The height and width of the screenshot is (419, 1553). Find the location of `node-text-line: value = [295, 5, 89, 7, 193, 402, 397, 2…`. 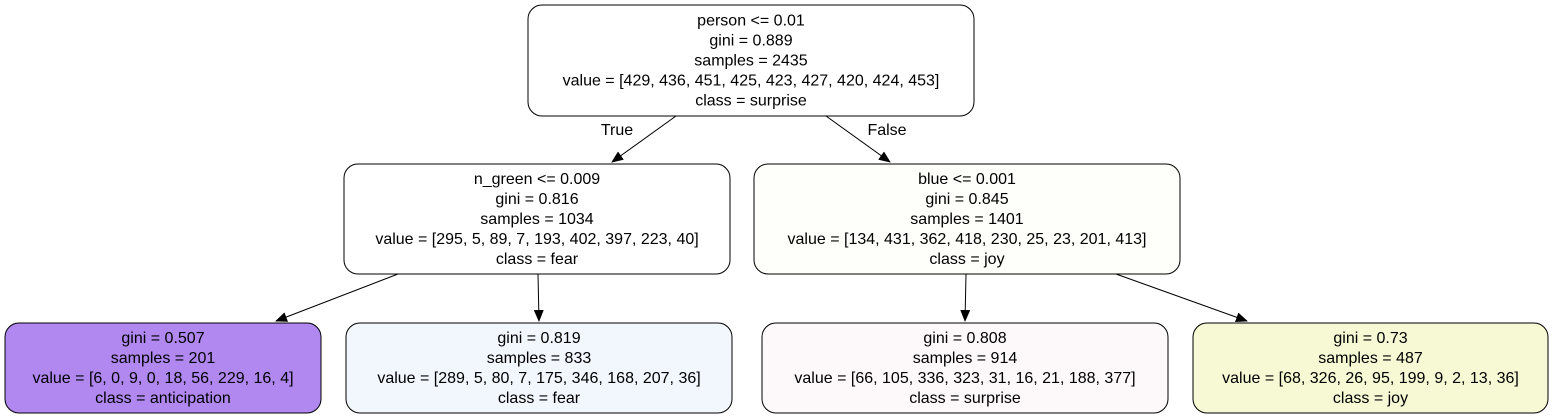

node-text-line: value = [295, 5, 89, 7, 193, 402, 397, 2… is located at coordinates (536, 239).